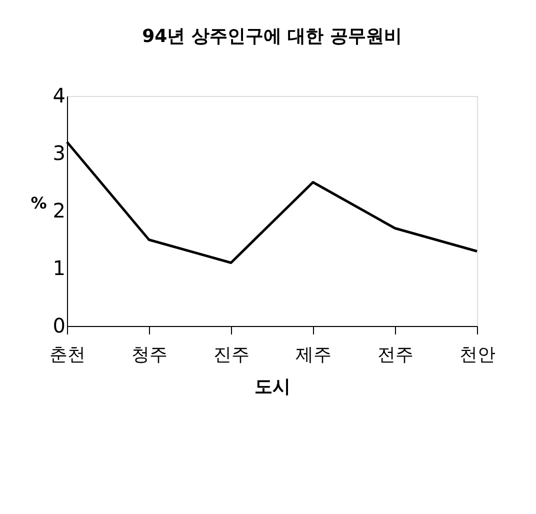 The height and width of the screenshot is (514, 536). Describe the element at coordinates (59, 326) in the screenshot. I see `y-tick-label: 0` at that location.